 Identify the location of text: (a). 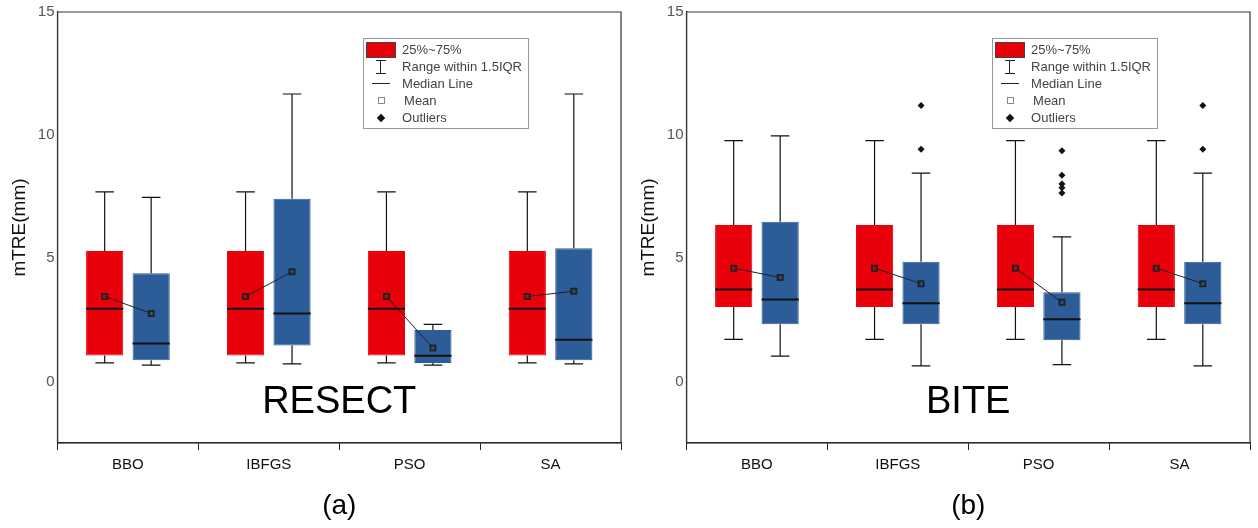
(339, 504).